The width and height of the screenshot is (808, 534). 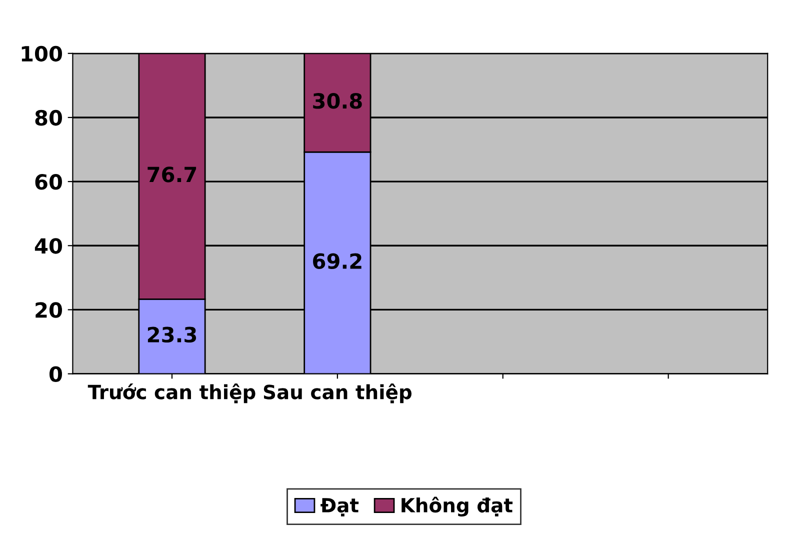 I want to click on data-label: 76.7, so click(x=172, y=174).